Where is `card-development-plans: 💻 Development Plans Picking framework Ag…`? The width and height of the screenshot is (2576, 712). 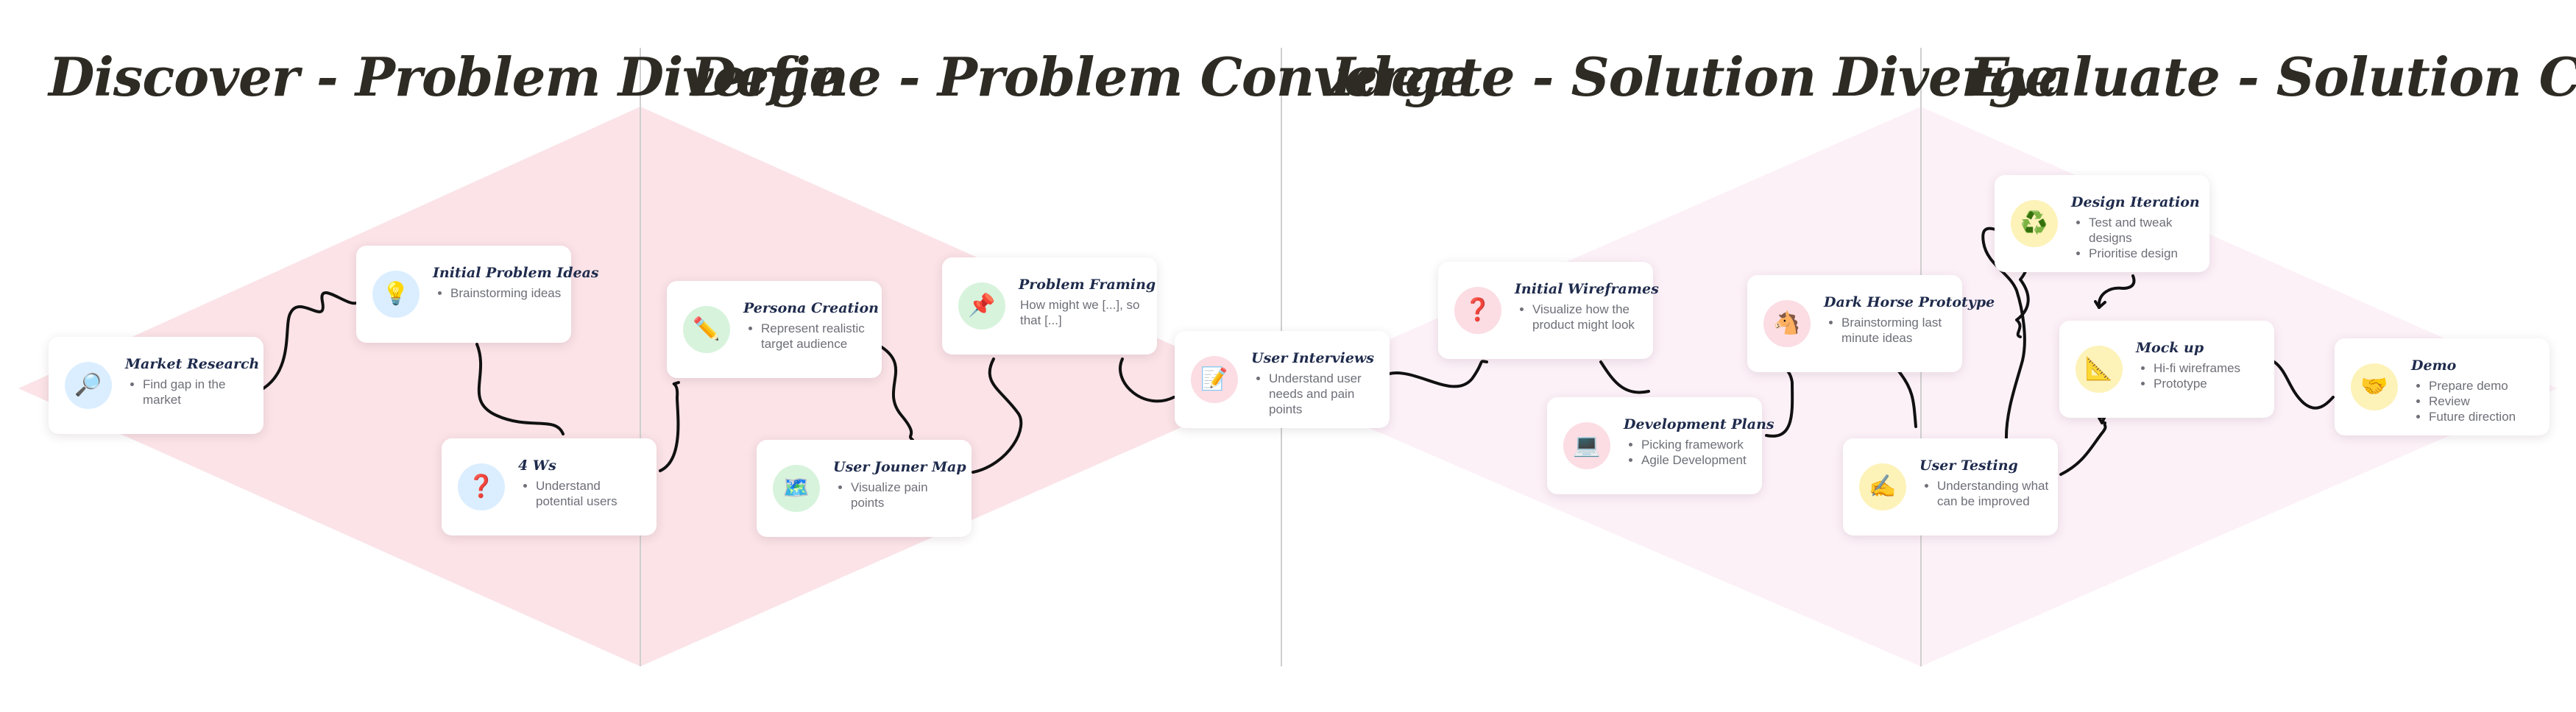 card-development-plans: 💻 Development Plans Picking framework Ag… is located at coordinates (1660, 445).